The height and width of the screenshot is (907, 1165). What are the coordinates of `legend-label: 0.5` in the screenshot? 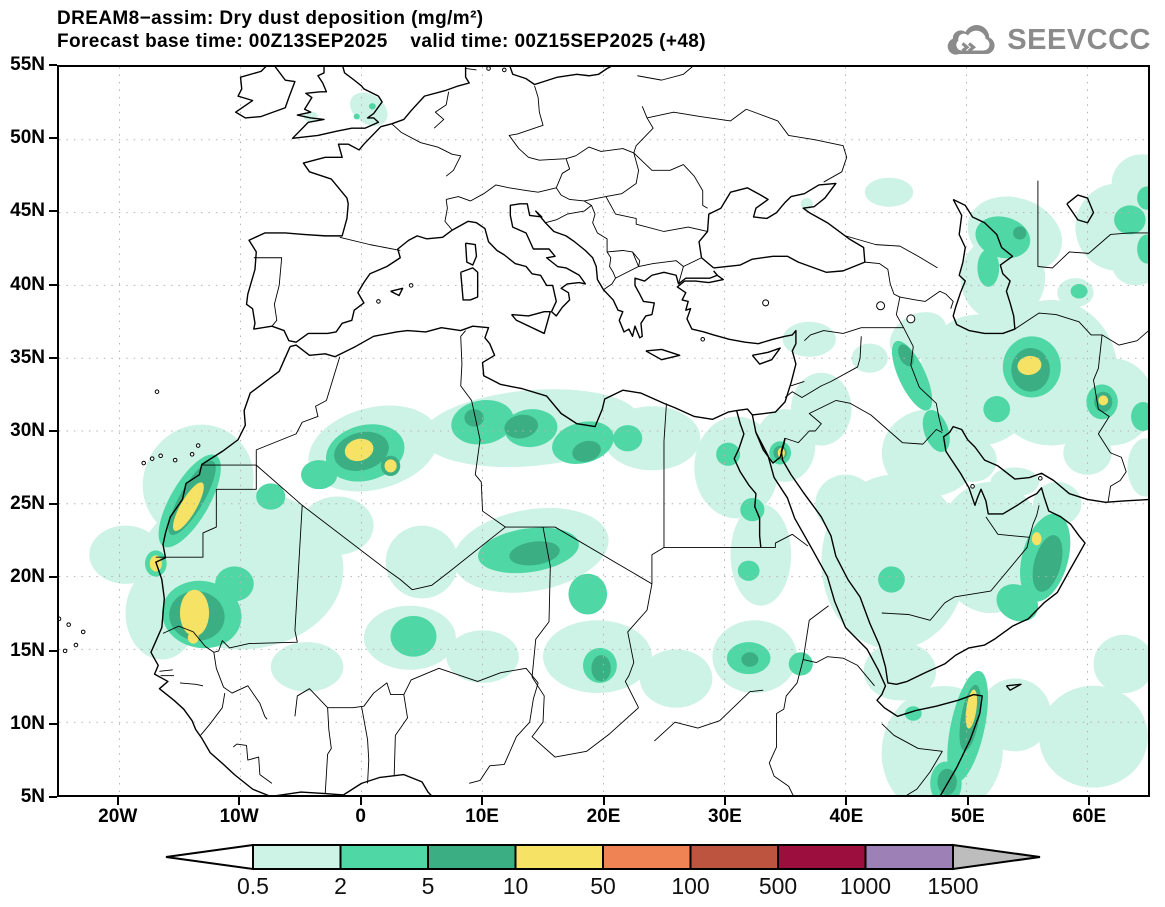 It's located at (253, 886).